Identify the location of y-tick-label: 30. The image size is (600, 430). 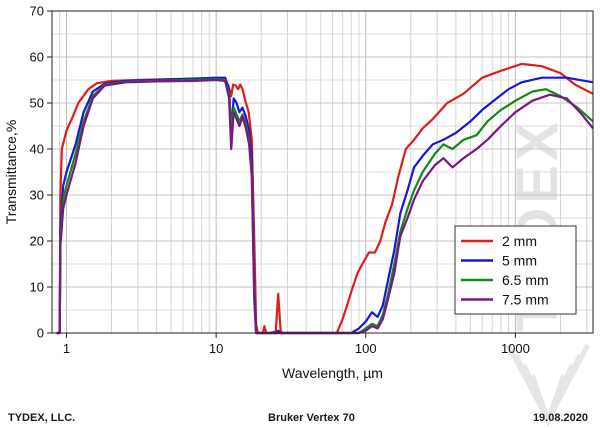
(37, 195).